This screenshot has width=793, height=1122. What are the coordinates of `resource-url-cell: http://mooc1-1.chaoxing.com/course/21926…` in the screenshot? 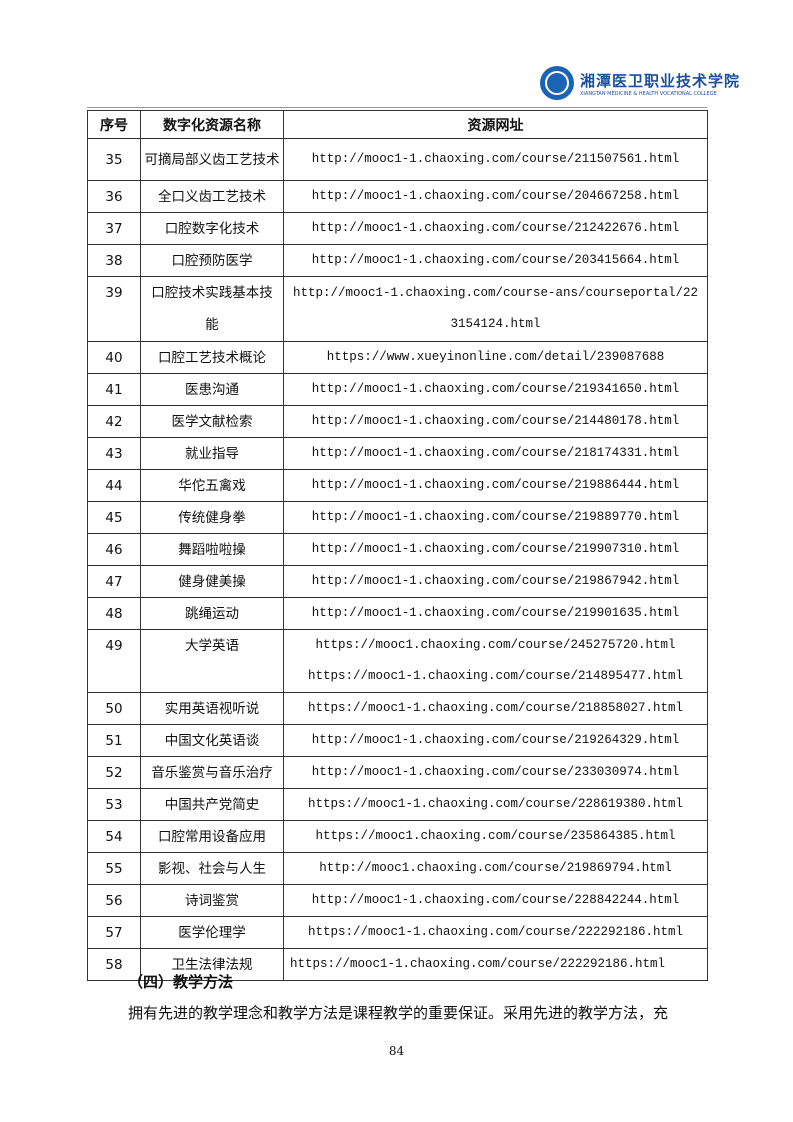 It's located at (495, 740).